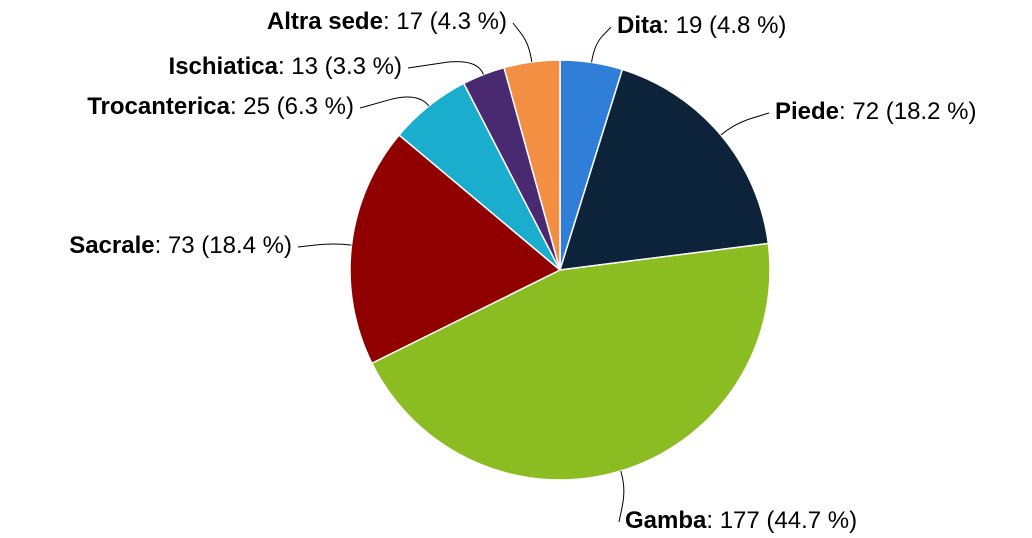 The height and width of the screenshot is (538, 1032). What do you see at coordinates (724, 25) in the screenshot?
I see `slice-value: : 19 (4.8 %)` at bounding box center [724, 25].